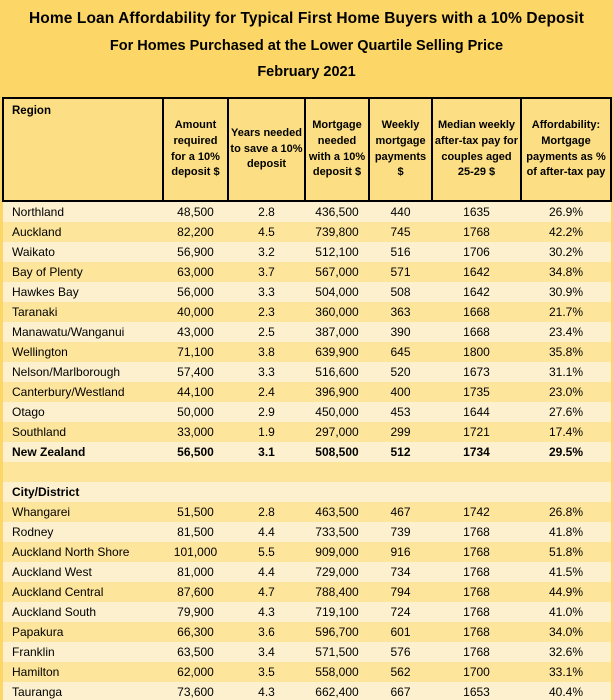 The image size is (613, 700). Describe the element at coordinates (400, 552) in the screenshot. I see `value-cell: 916` at that location.